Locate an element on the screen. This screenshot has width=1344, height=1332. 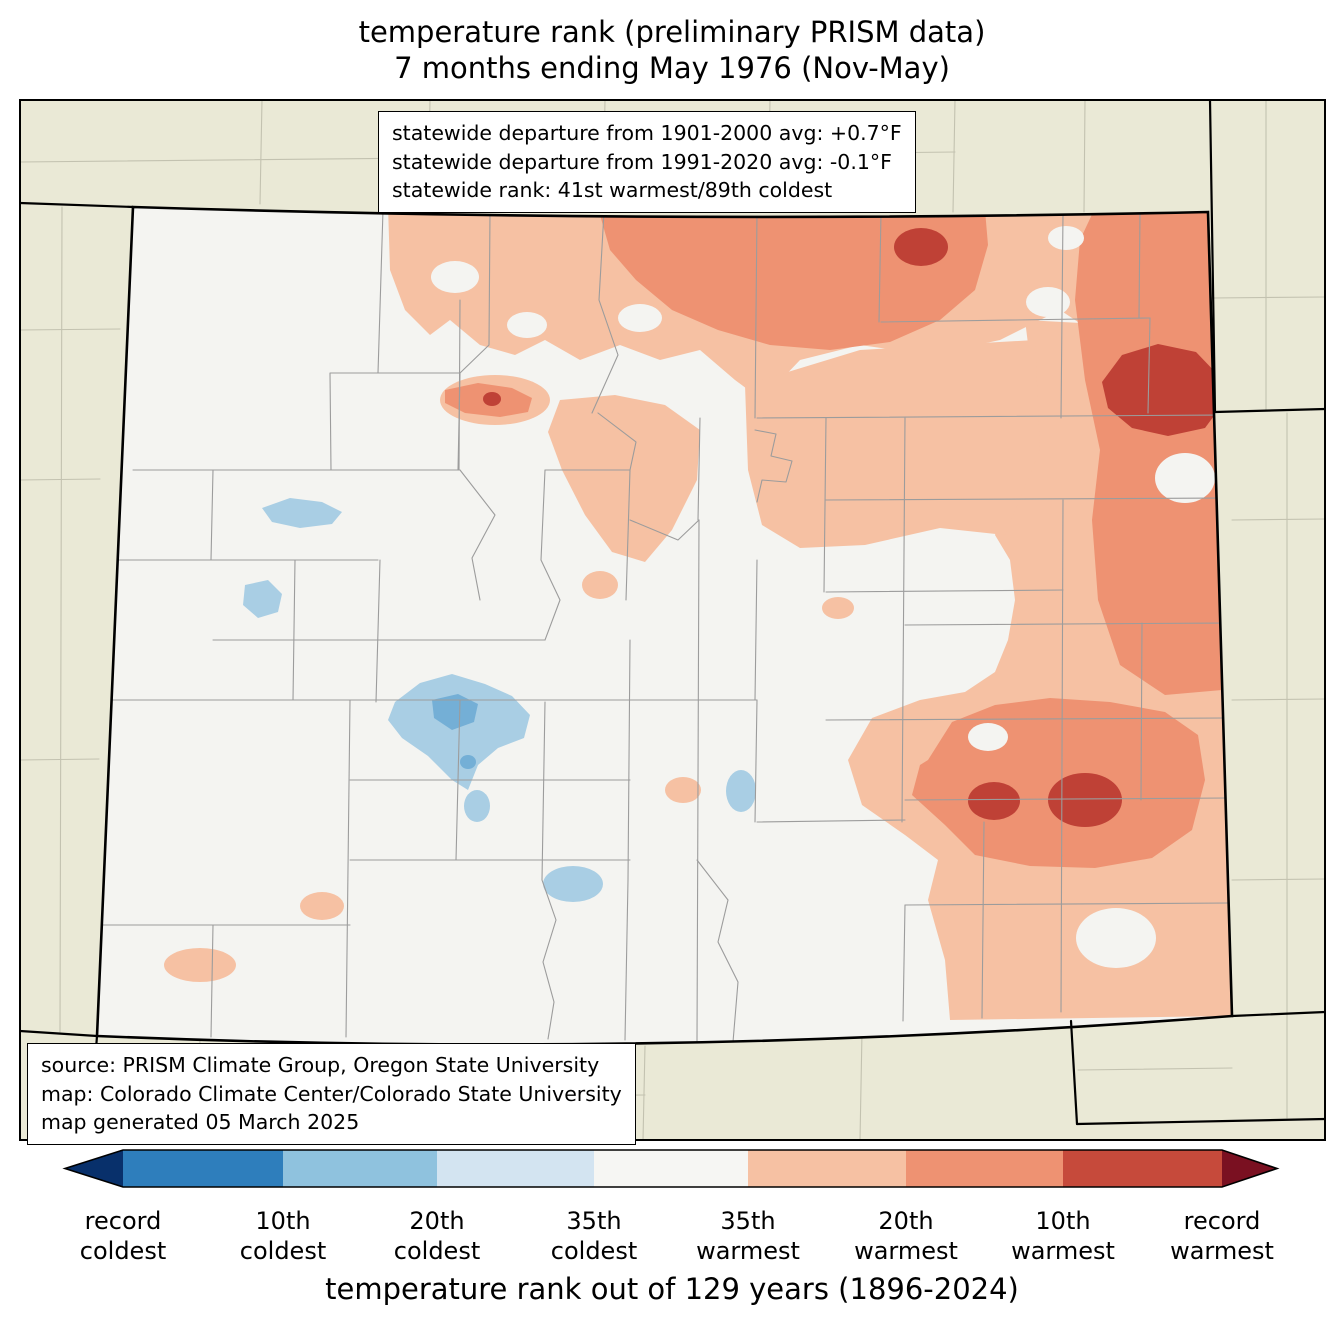
kansas-oklahoma-border is located at coordinates (1277, 1014).